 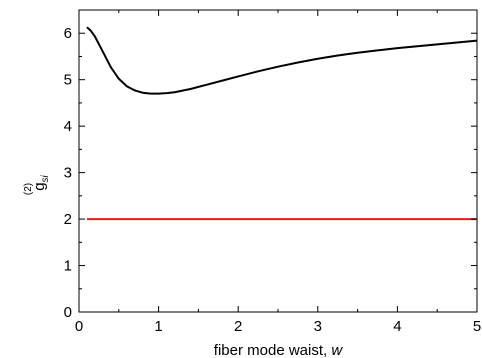 I want to click on y-axis-title-sup: (2), so click(x=28, y=189).